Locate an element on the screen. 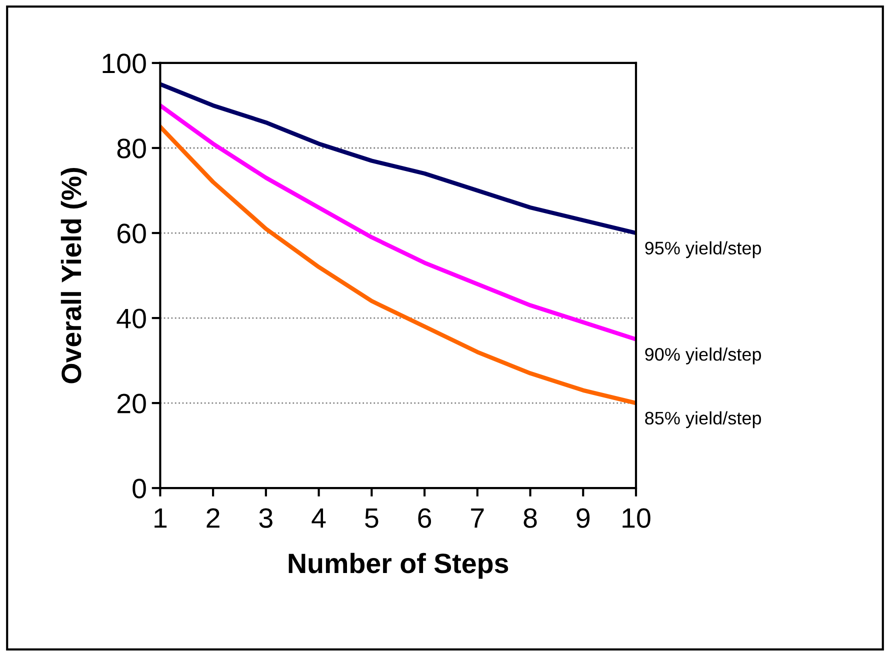 The height and width of the screenshot is (656, 890). x-axis-title: Number of Steps is located at coordinates (398, 565).